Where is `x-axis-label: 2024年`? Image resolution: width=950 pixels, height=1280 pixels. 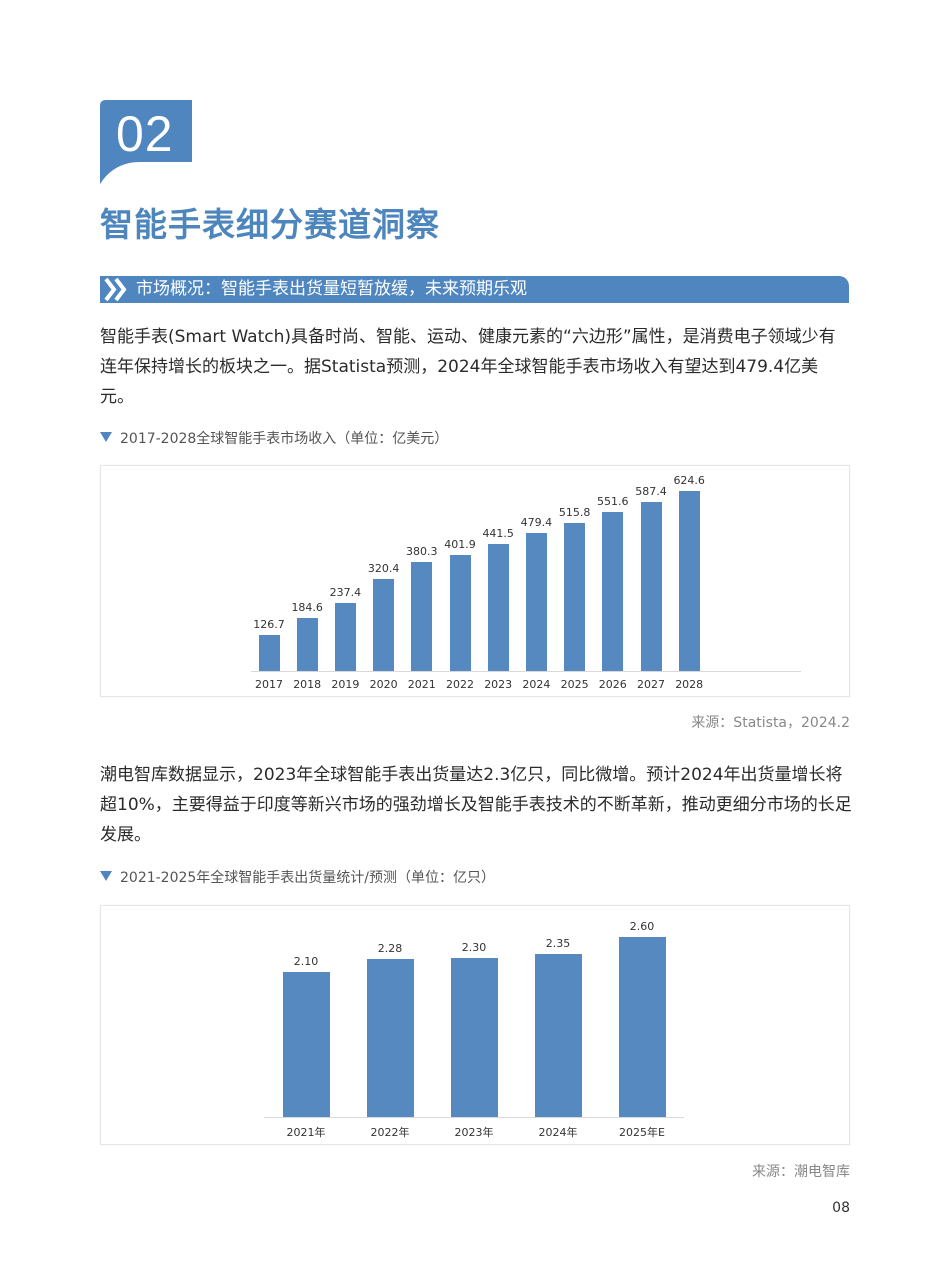
x-axis-label: 2024年 is located at coordinates (558, 1132).